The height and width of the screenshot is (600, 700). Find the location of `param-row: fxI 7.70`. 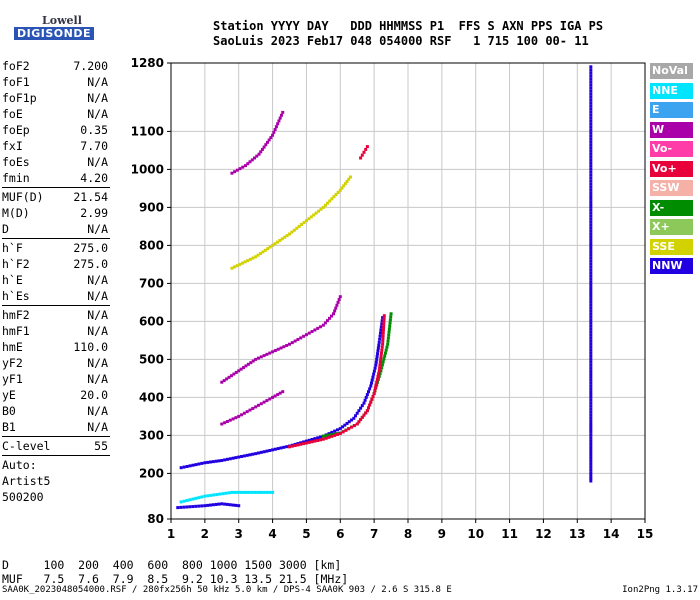

param-row: fxI 7.70 is located at coordinates (56, 146).